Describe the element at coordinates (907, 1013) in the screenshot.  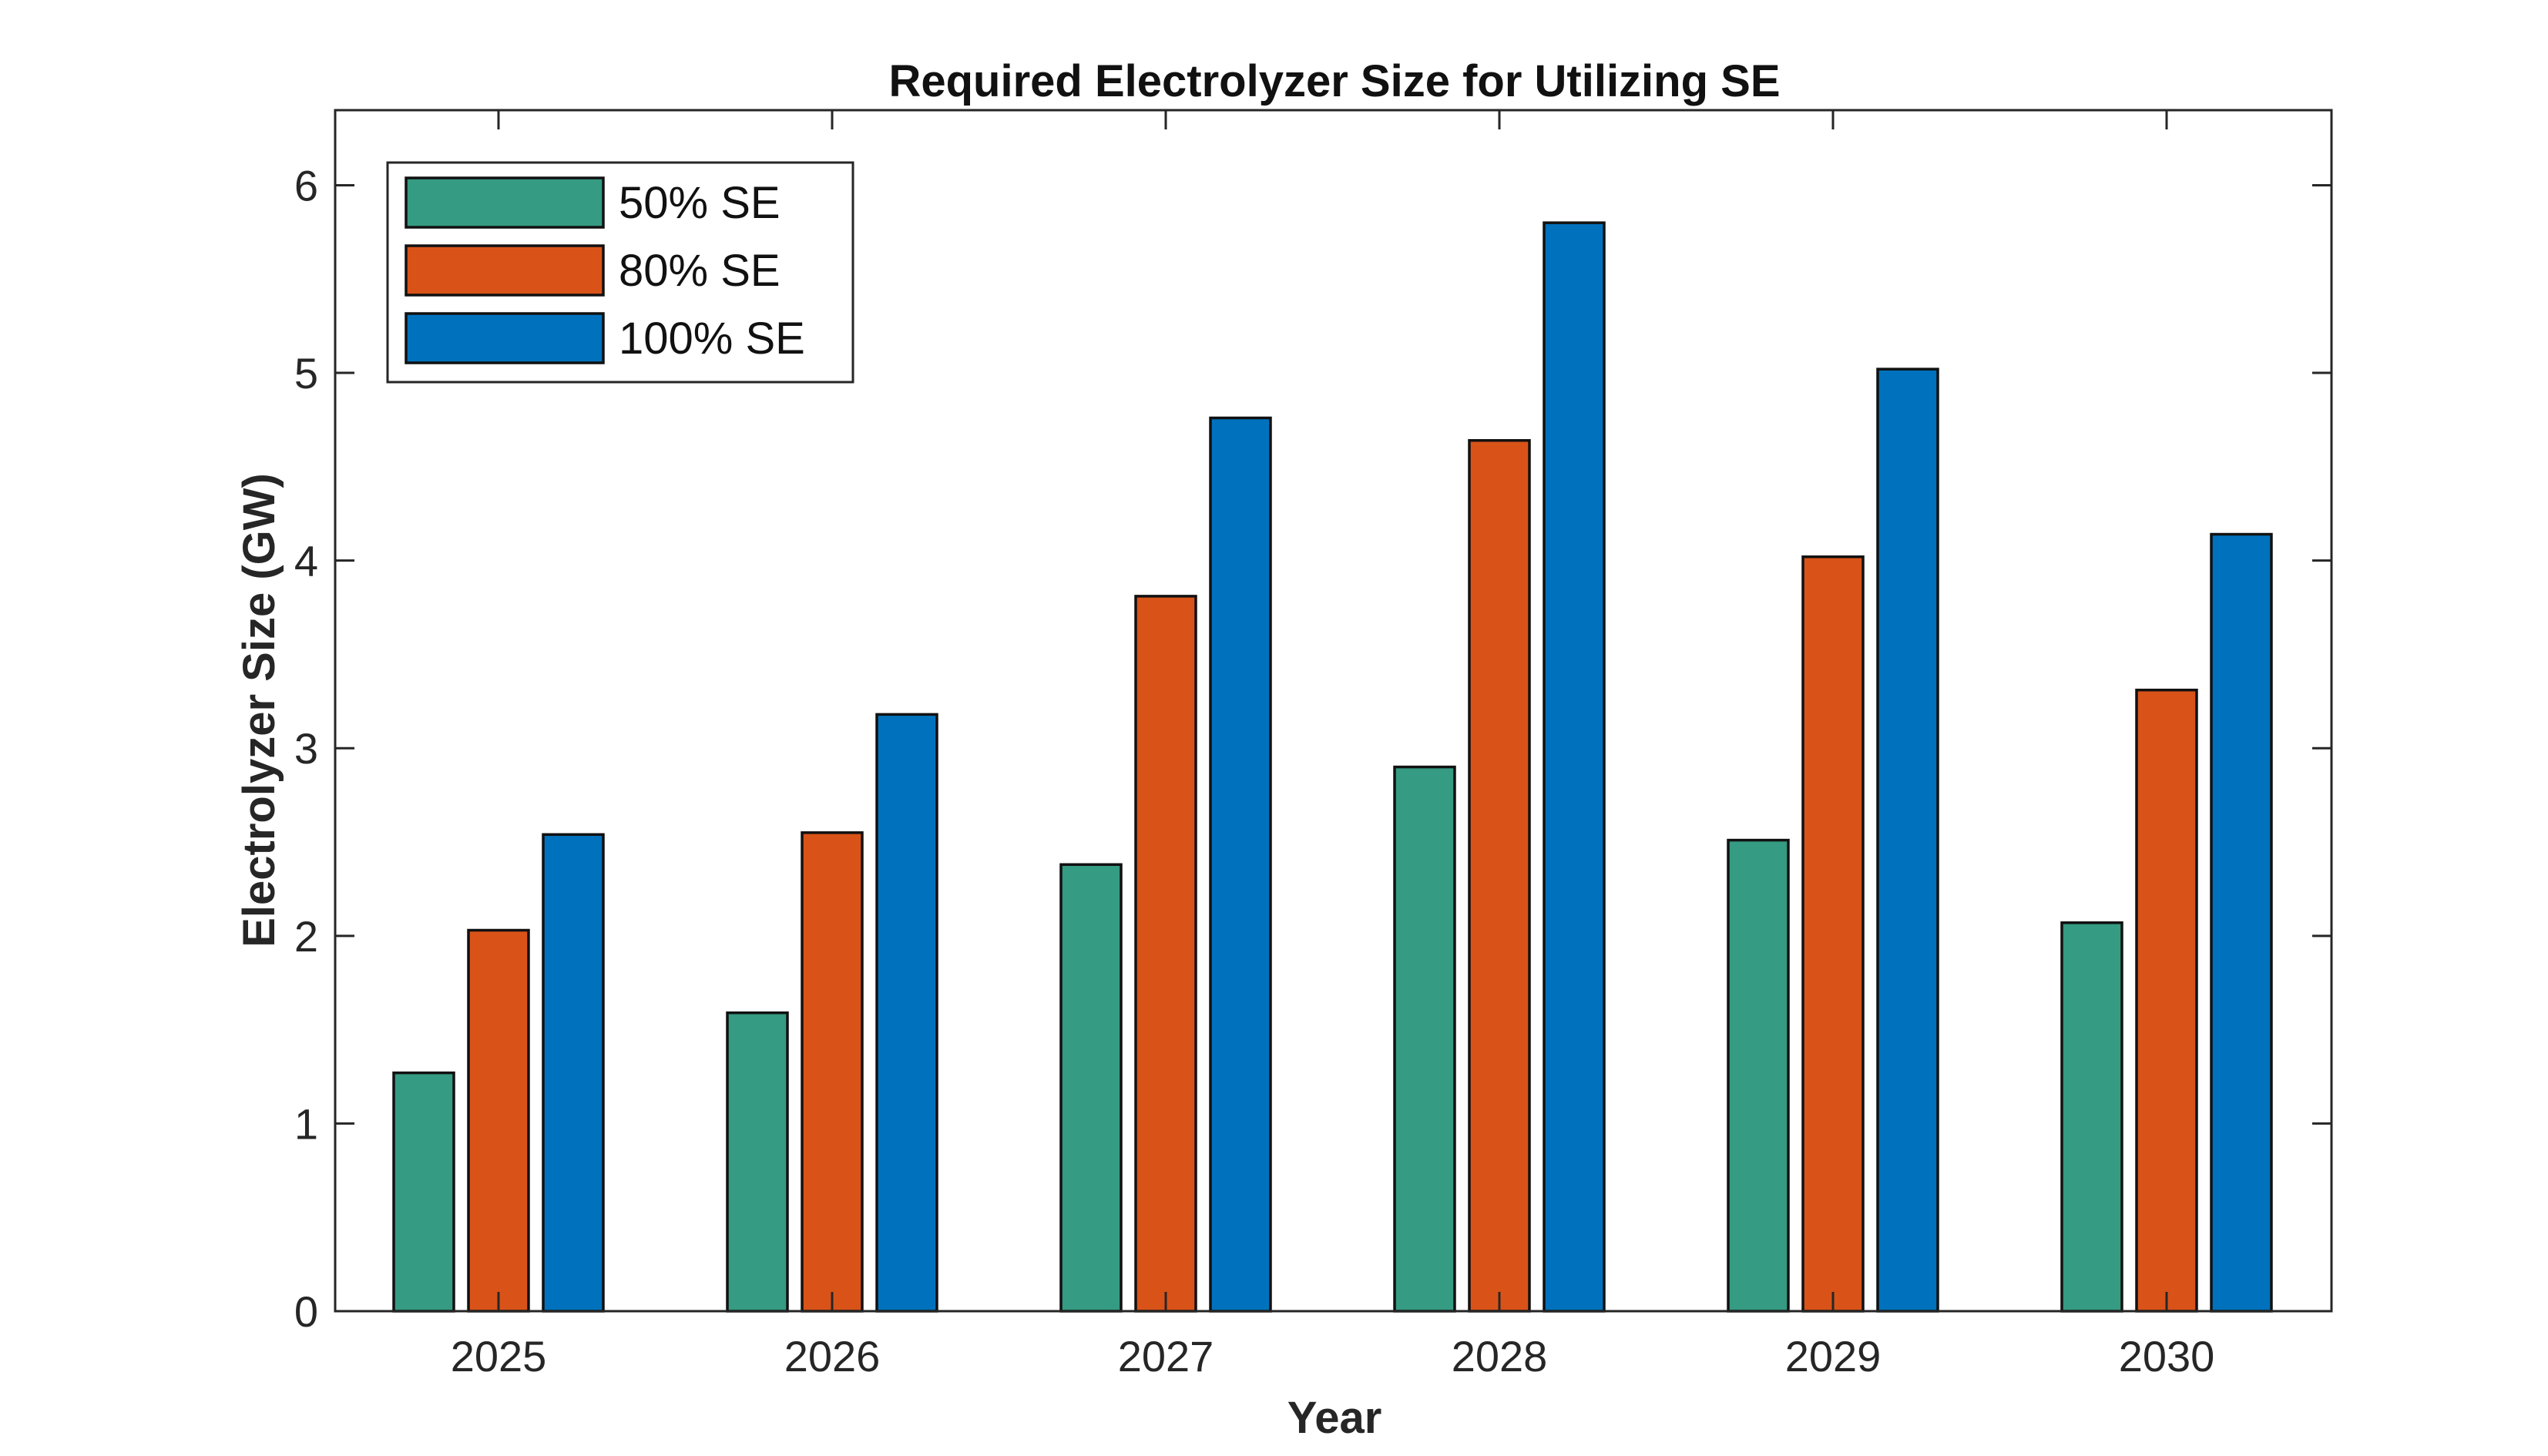
I see `bar-2026-100-se` at that location.